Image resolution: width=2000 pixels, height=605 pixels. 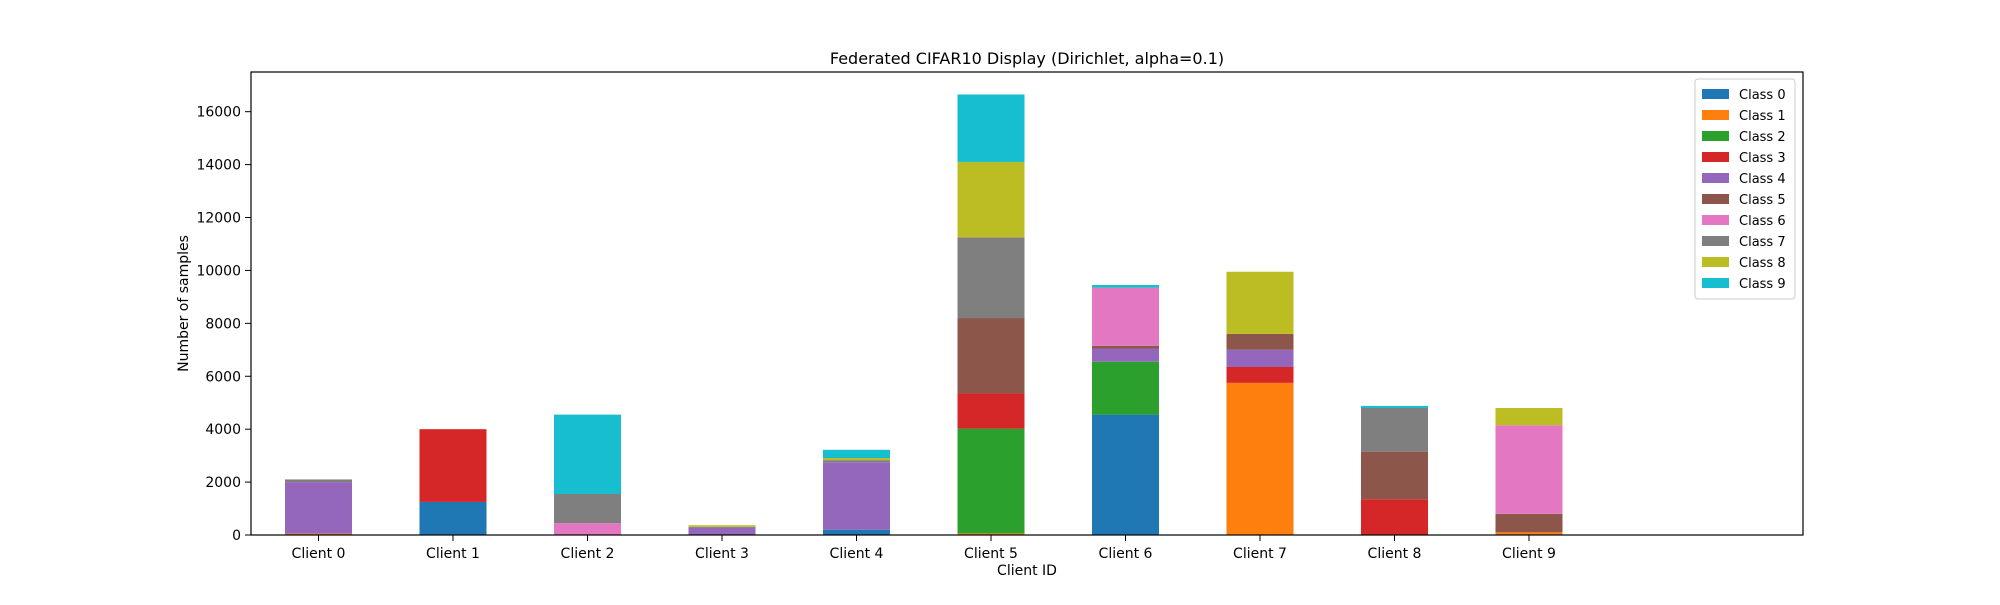 What do you see at coordinates (223, 377) in the screenshot?
I see `y-tick-label: 6000` at bounding box center [223, 377].